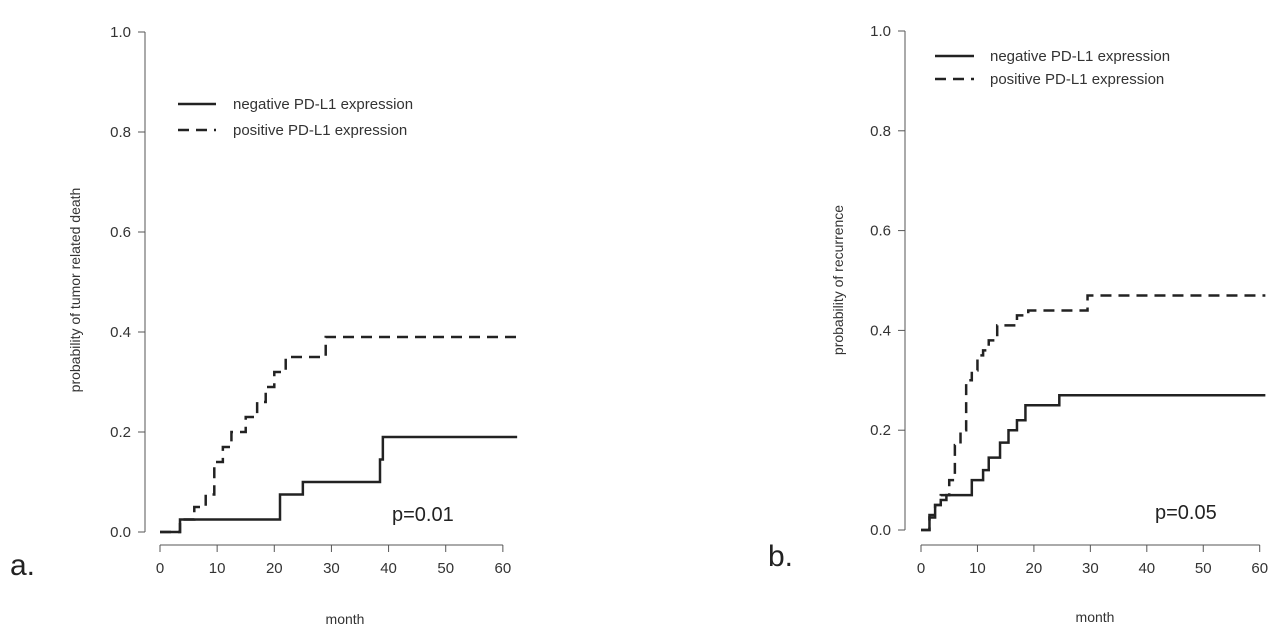 This screenshot has height=629, width=1285. What do you see at coordinates (780, 556) in the screenshot?
I see `panel-letter: b.` at bounding box center [780, 556].